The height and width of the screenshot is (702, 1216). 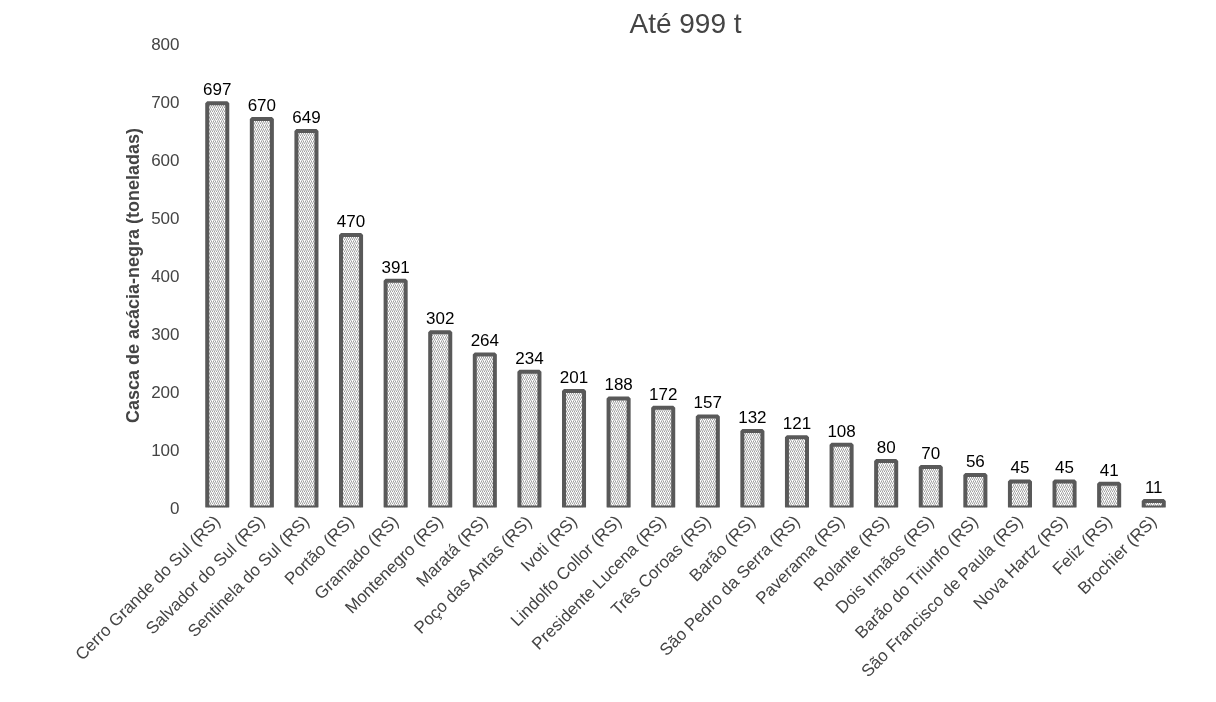 I want to click on data-label: 697, so click(x=217, y=90).